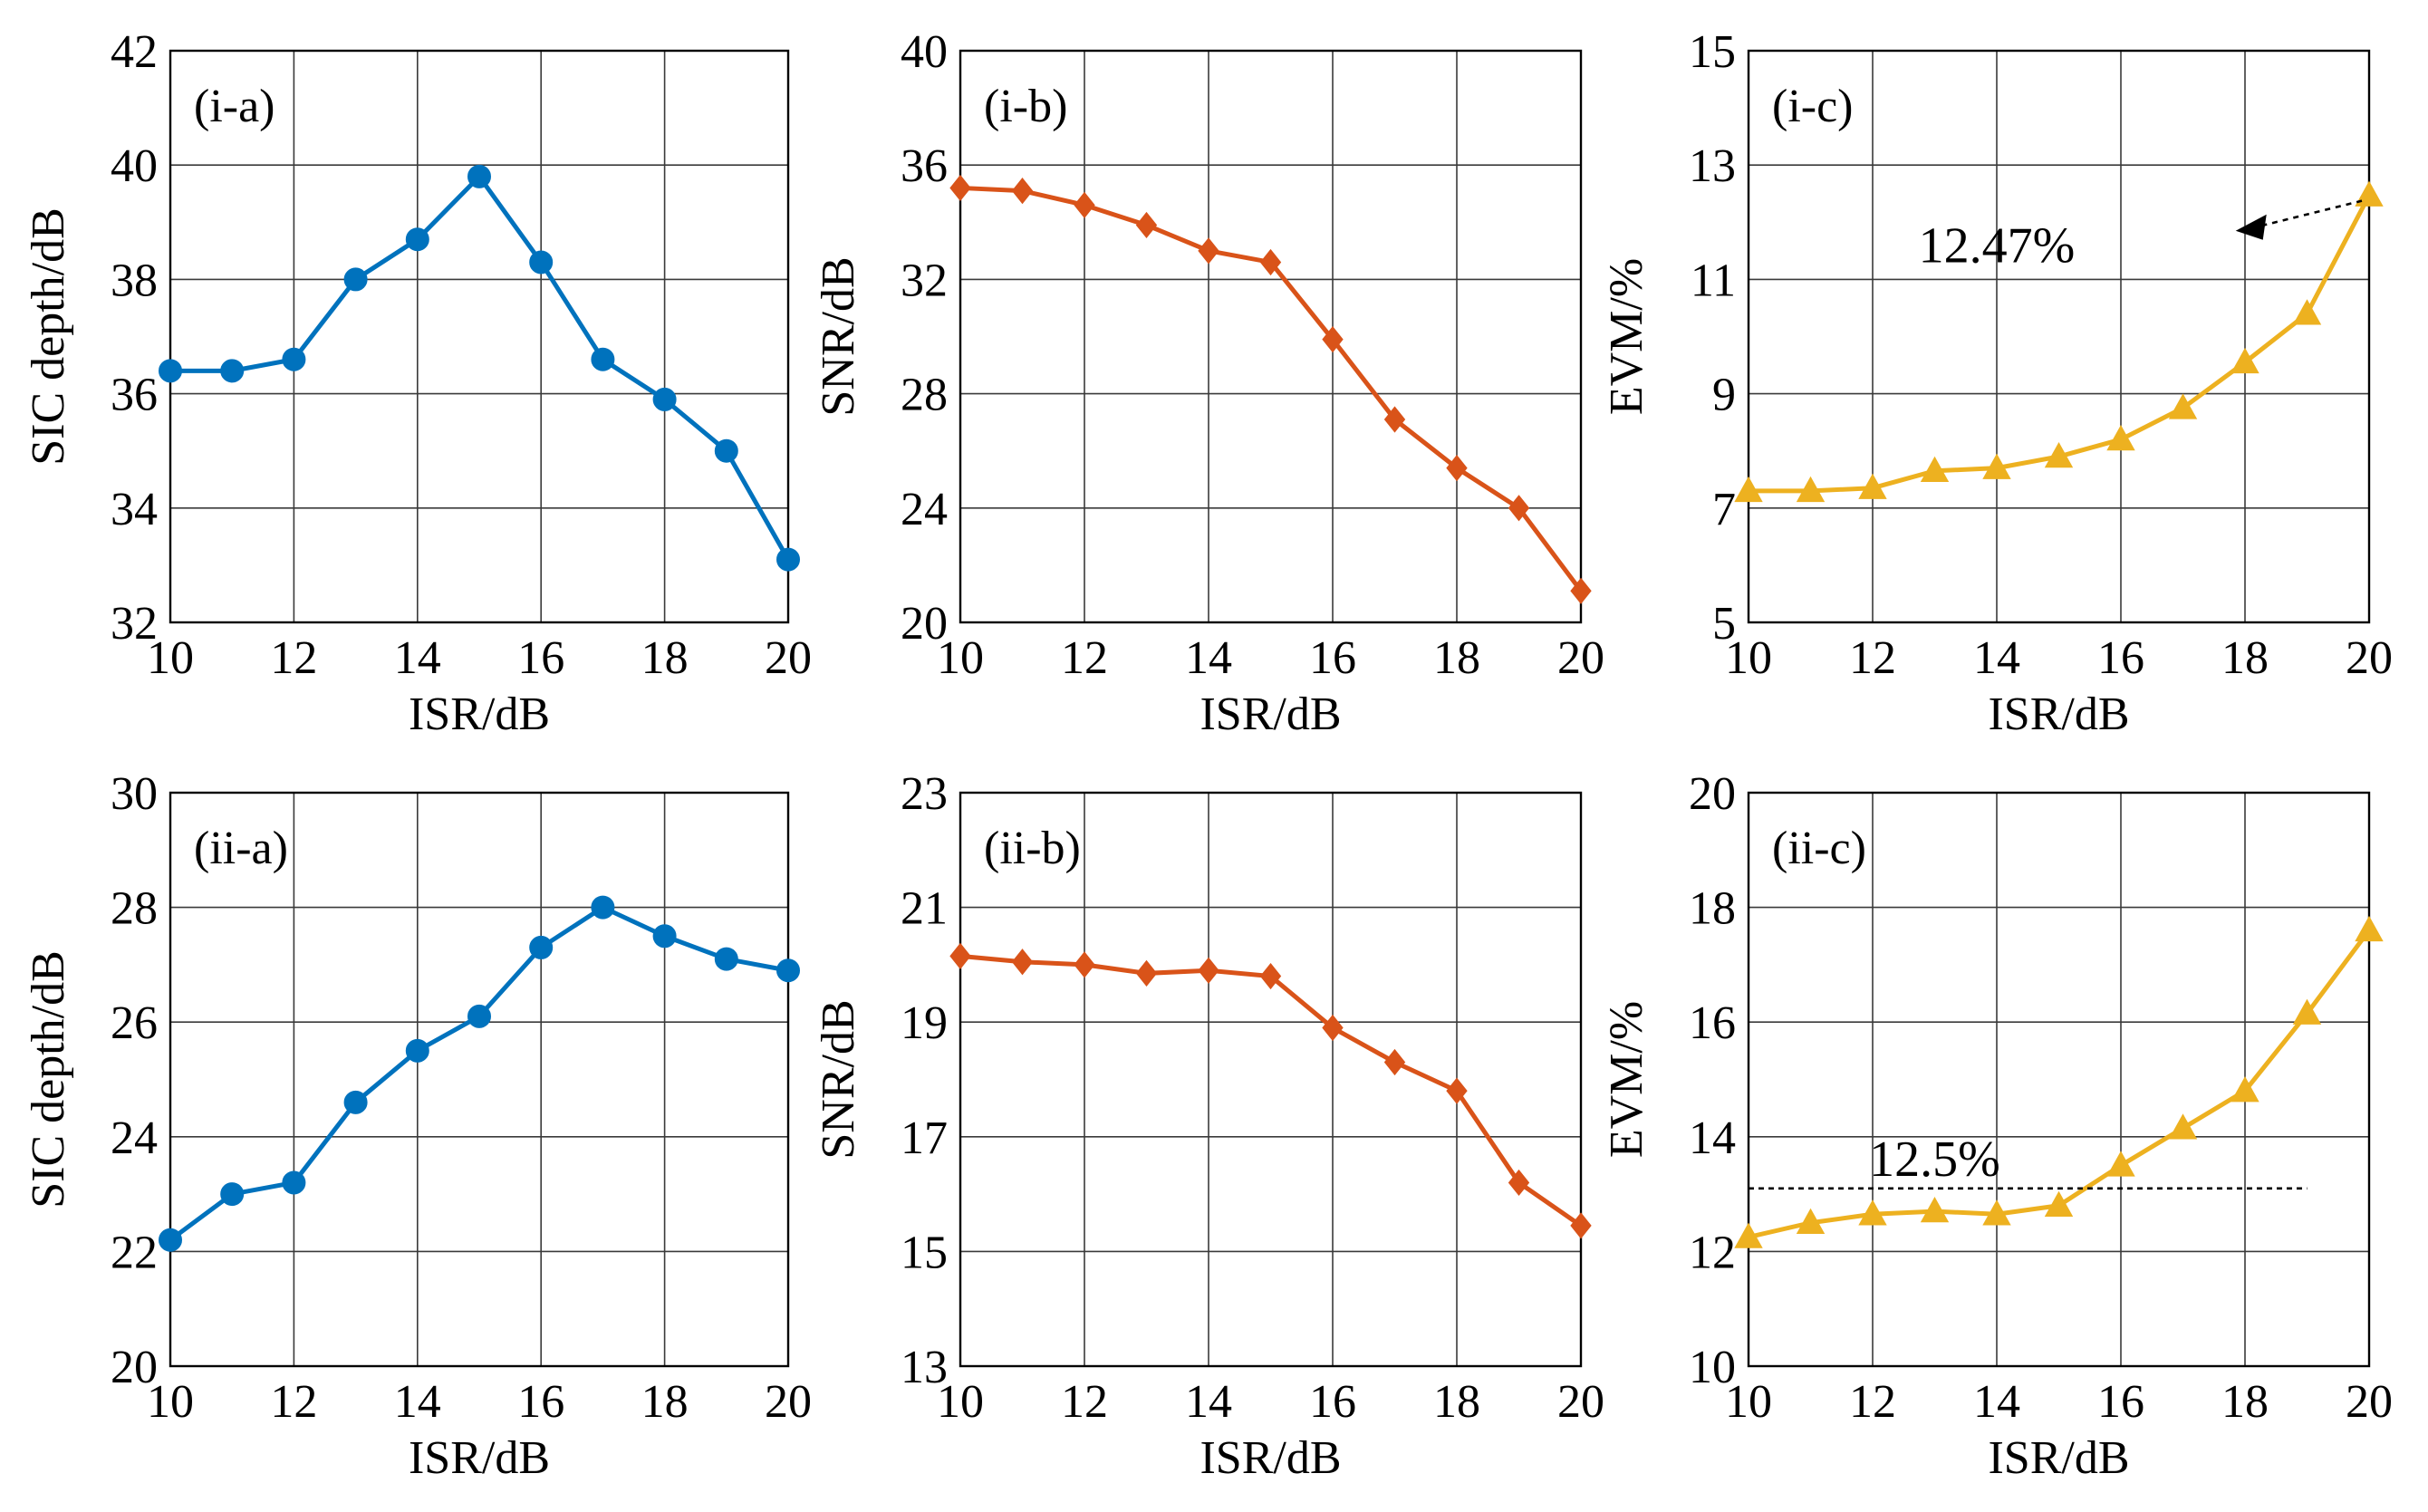  Describe the element at coordinates (1713, 280) in the screenshot. I see `y-tick-label: 11` at that location.